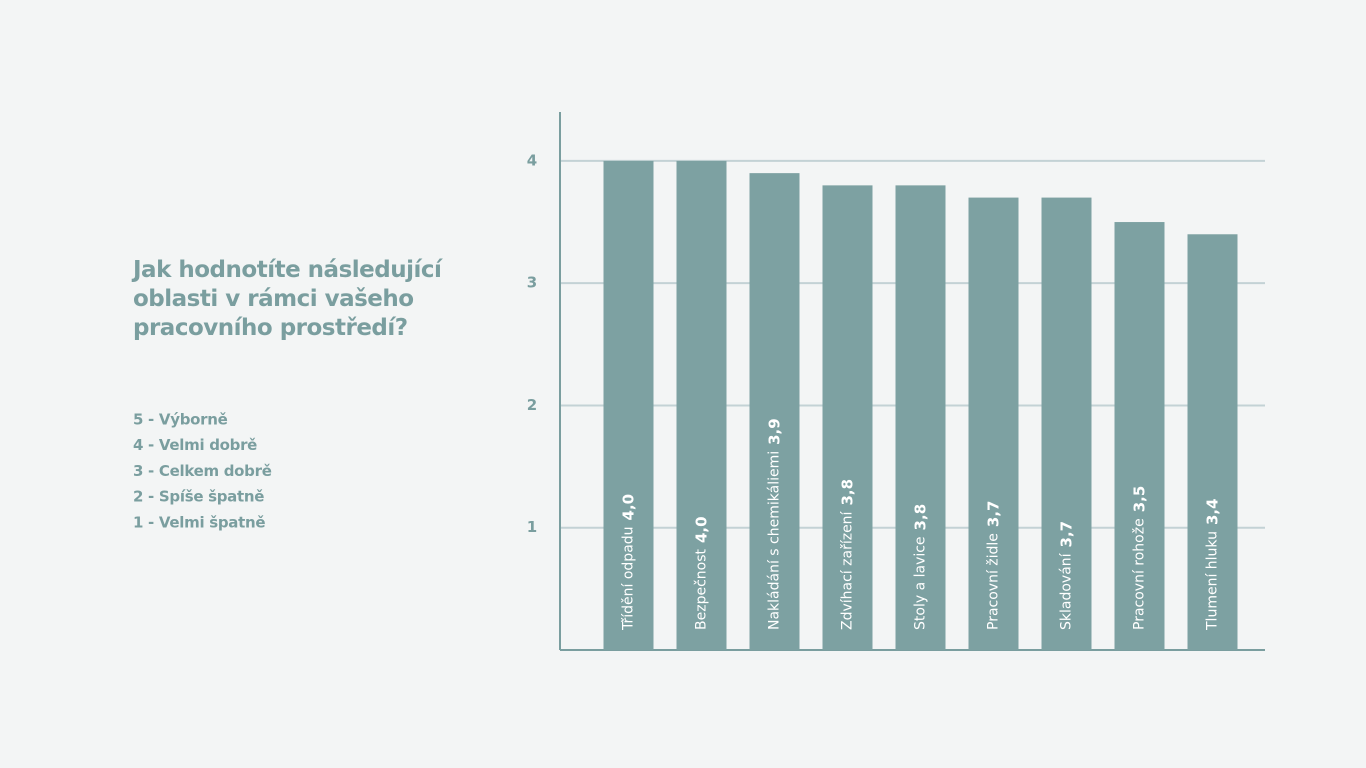  I want to click on bar-label: Bezpečnost 4,0, so click(701, 573).